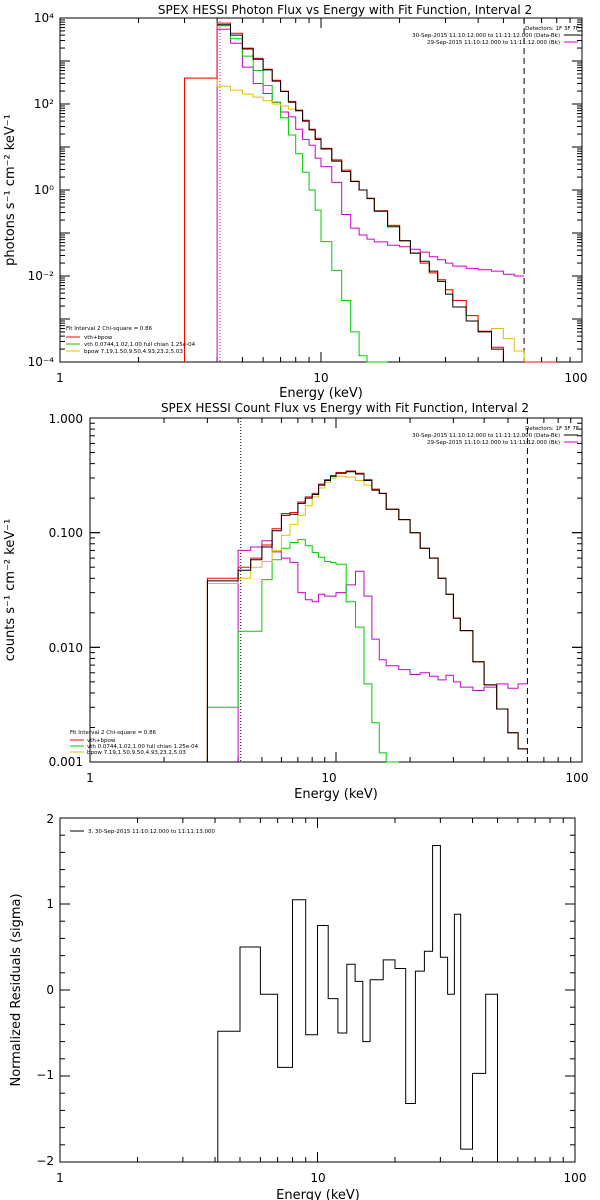 This screenshot has width=600, height=1200. I want to click on residuals-x-tick-labels: 1 10 100, so click(321, 1178).